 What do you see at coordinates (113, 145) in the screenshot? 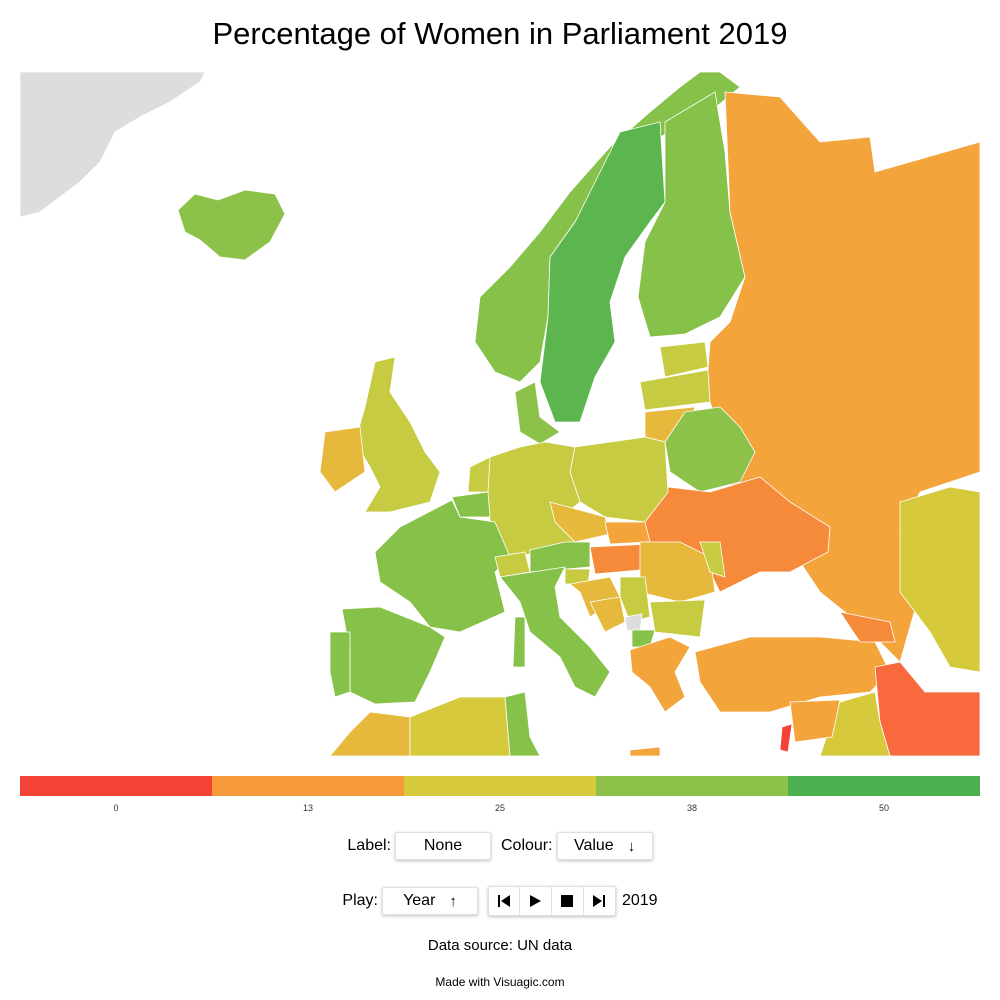
I see `region-greenland` at bounding box center [113, 145].